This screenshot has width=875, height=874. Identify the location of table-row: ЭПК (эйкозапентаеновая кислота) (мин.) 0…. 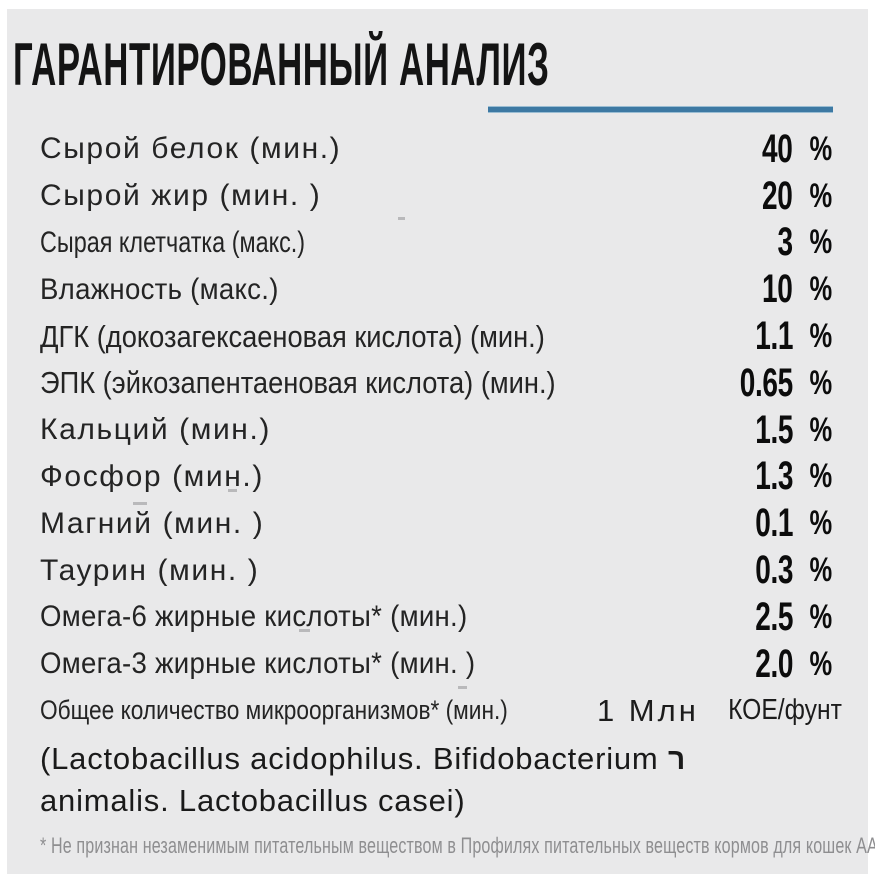
(437, 383).